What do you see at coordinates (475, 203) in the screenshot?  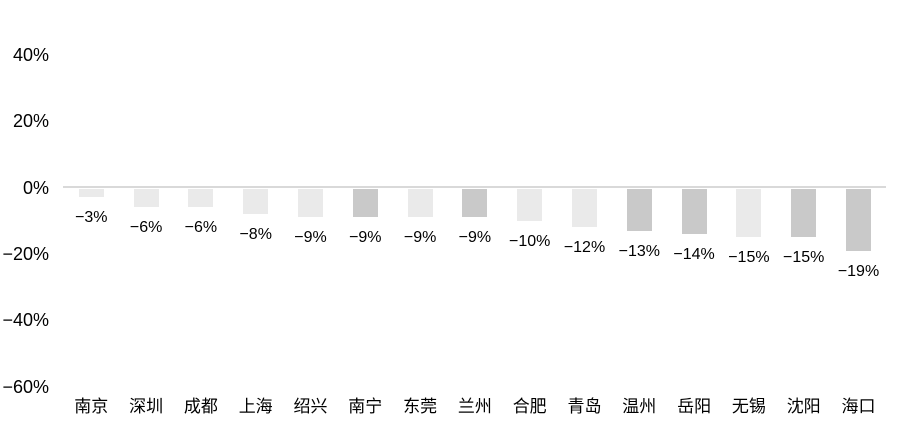 I see `bar-兰州` at bounding box center [475, 203].